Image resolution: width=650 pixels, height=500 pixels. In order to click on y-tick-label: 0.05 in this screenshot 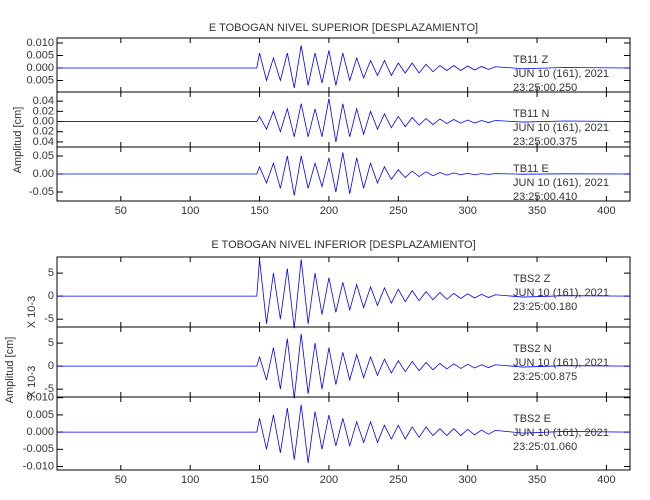, I will do `click(43, 156)`.